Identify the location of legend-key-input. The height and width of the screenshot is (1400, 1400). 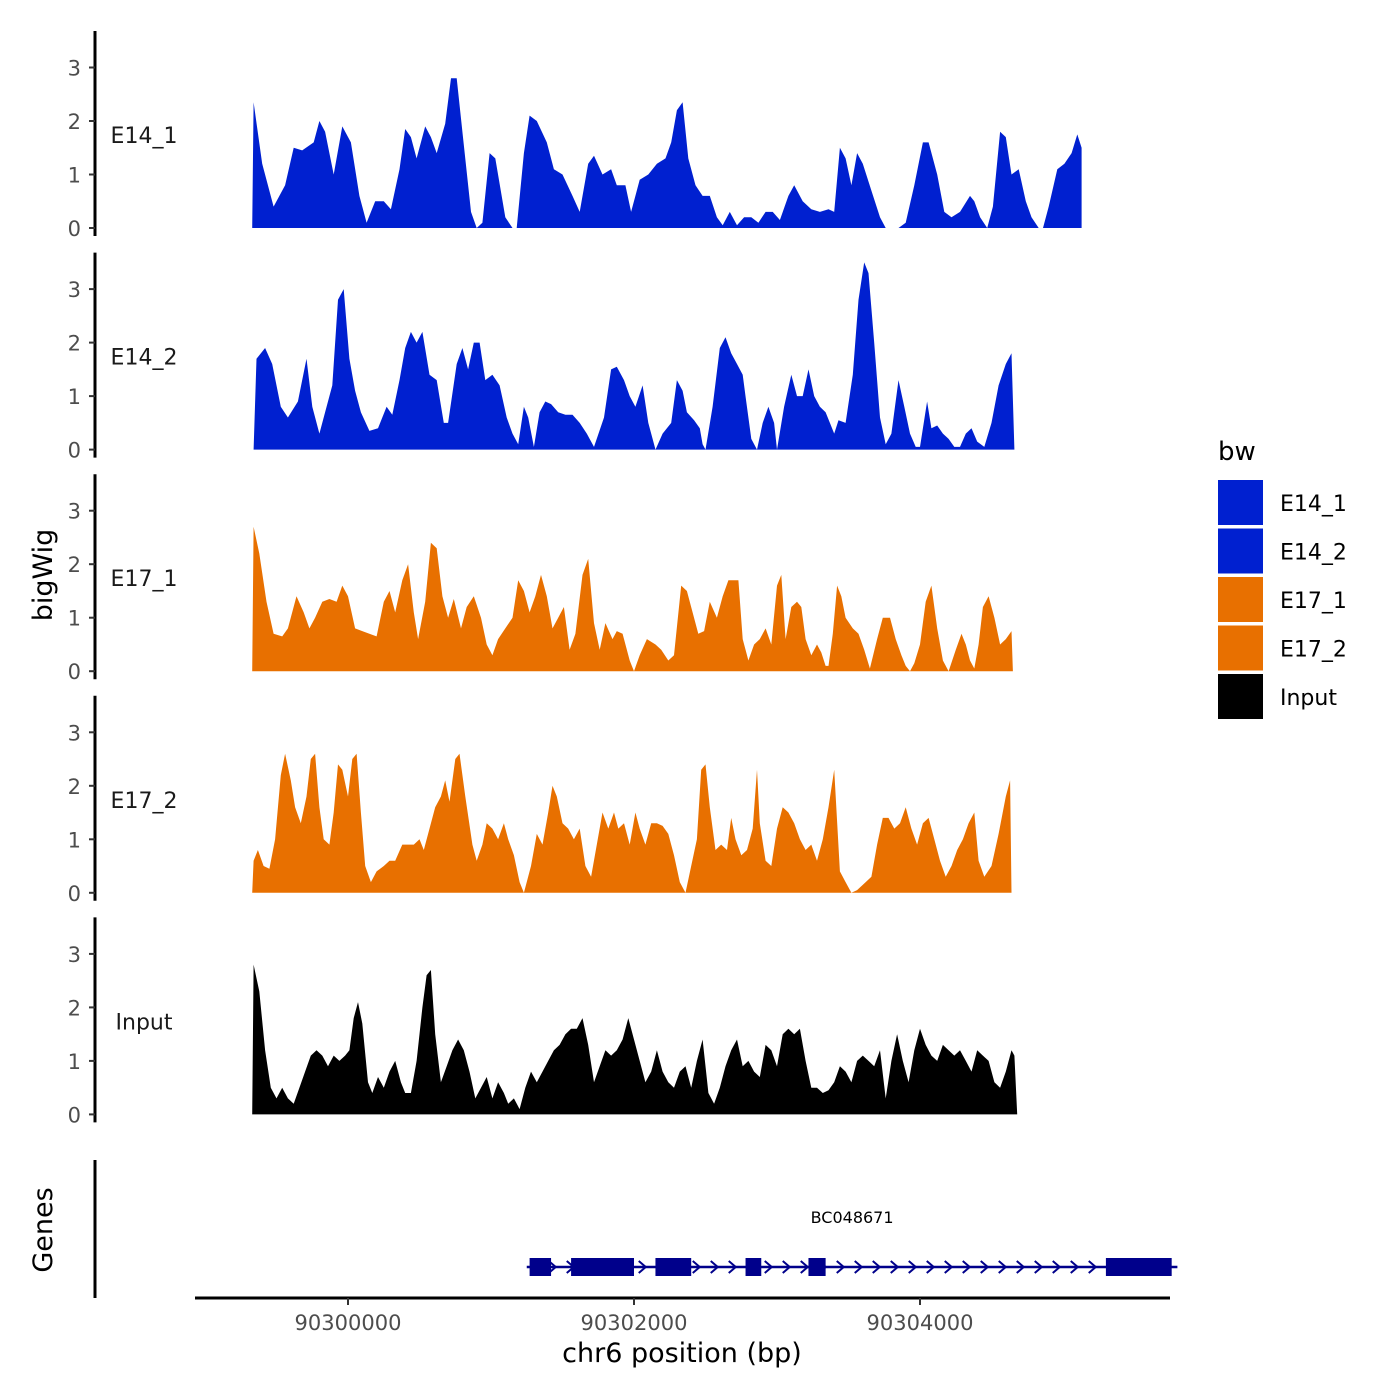
(1240, 696).